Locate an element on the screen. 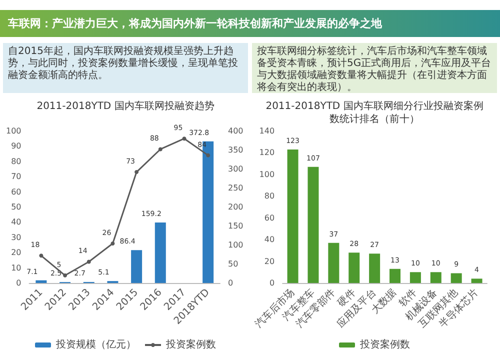 The image size is (500, 362). y2-tick-label: 350 is located at coordinates (236, 150).